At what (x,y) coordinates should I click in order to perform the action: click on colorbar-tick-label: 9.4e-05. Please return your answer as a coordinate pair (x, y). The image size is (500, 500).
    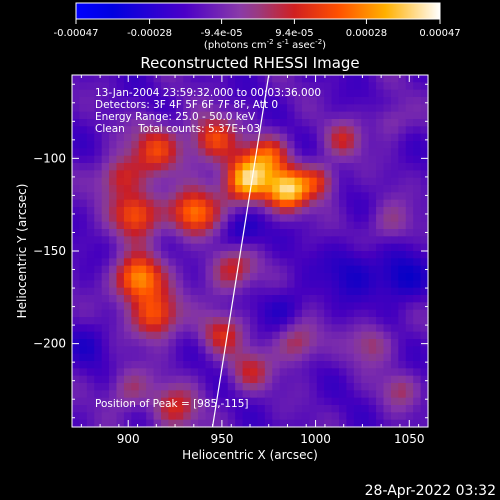
    Looking at the image, I should click on (294, 33).